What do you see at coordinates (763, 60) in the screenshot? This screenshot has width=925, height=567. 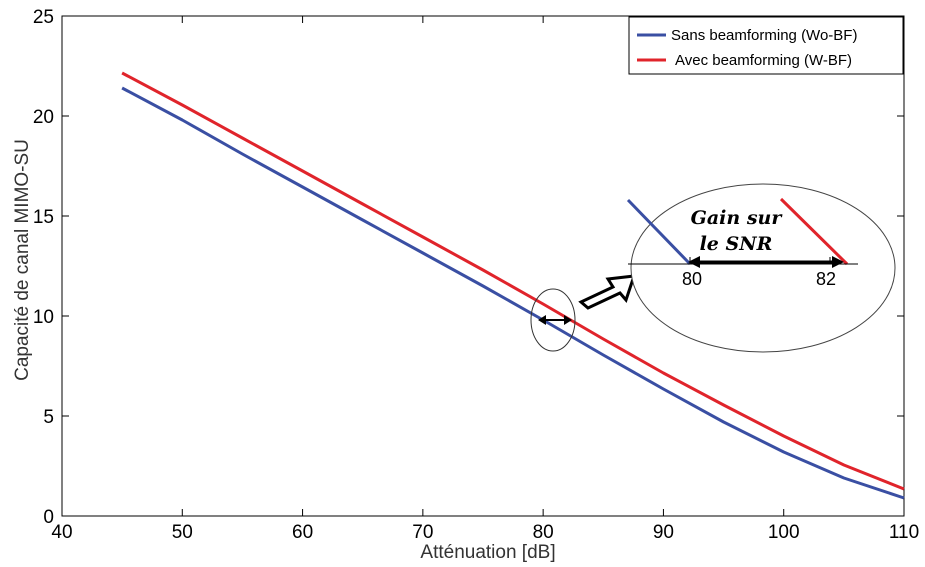 I see `legend-label-red: Avec beamforming (W-BF)` at bounding box center [763, 60].